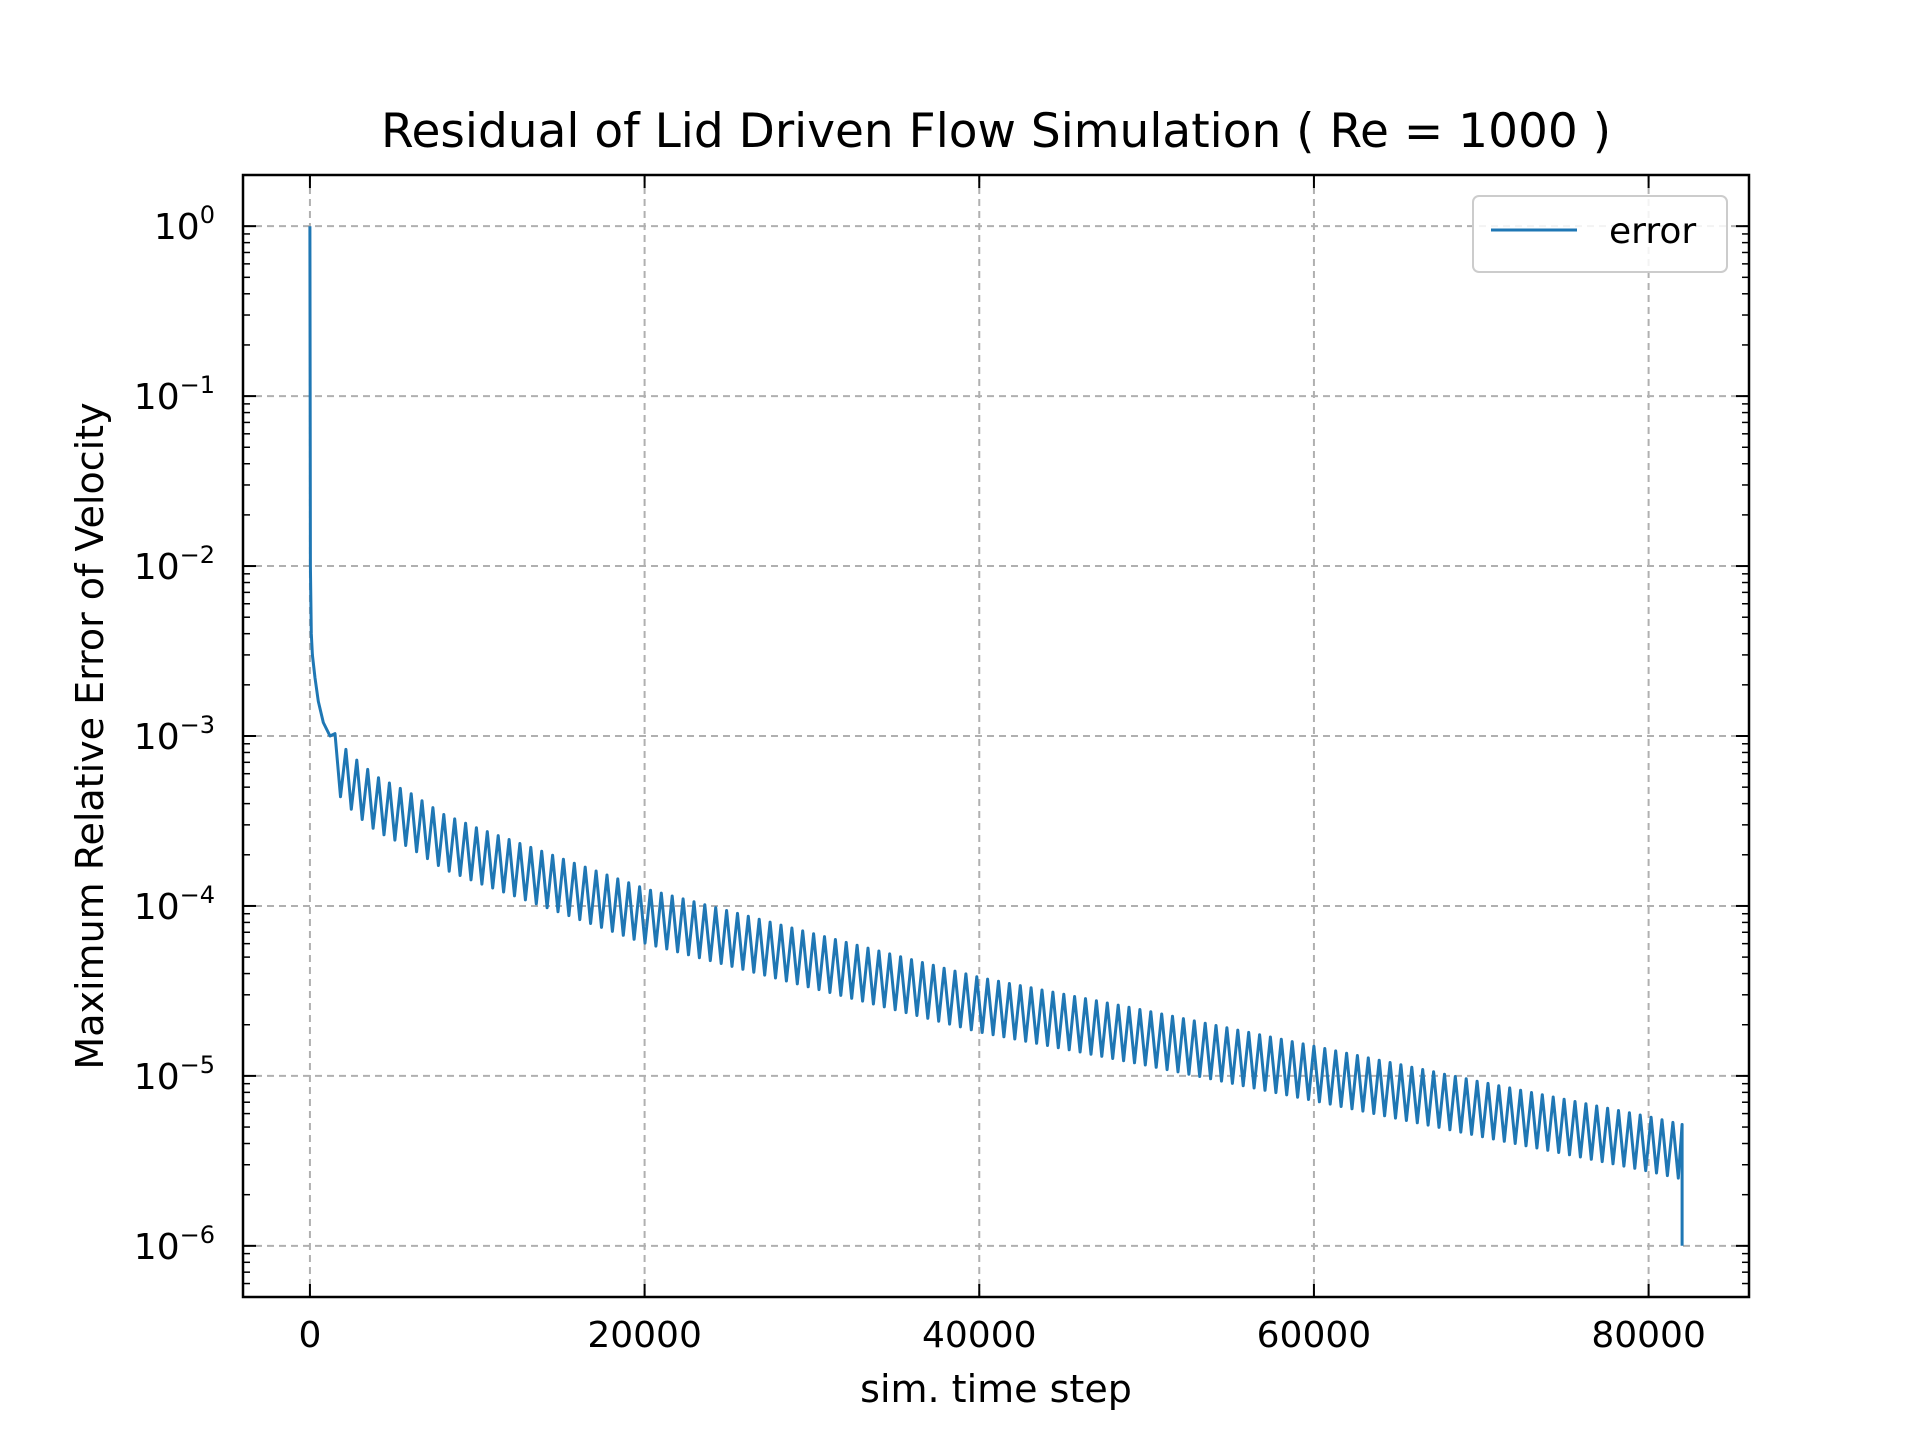  What do you see at coordinates (1314, 1335) in the screenshot?
I see `x-tick-label: 60000` at bounding box center [1314, 1335].